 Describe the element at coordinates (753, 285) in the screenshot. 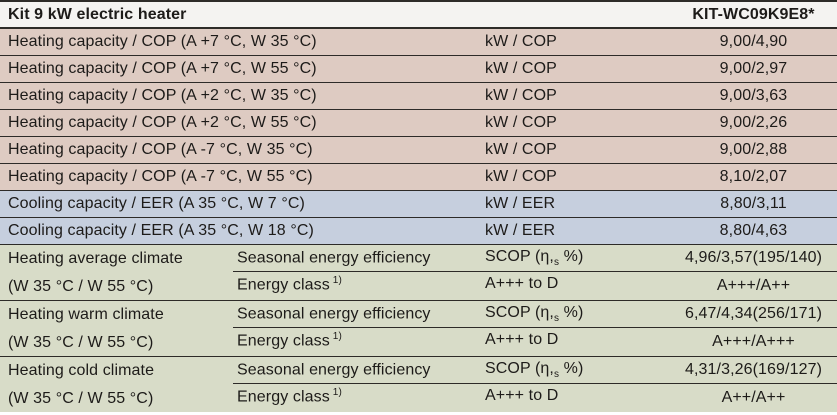

I see `value-cell: A+++/A++` at that location.